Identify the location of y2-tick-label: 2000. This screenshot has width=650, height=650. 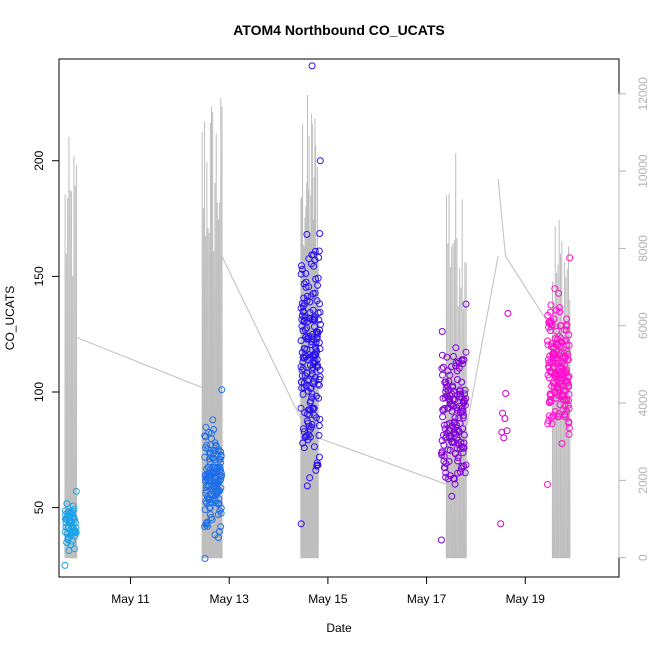
(643, 480).